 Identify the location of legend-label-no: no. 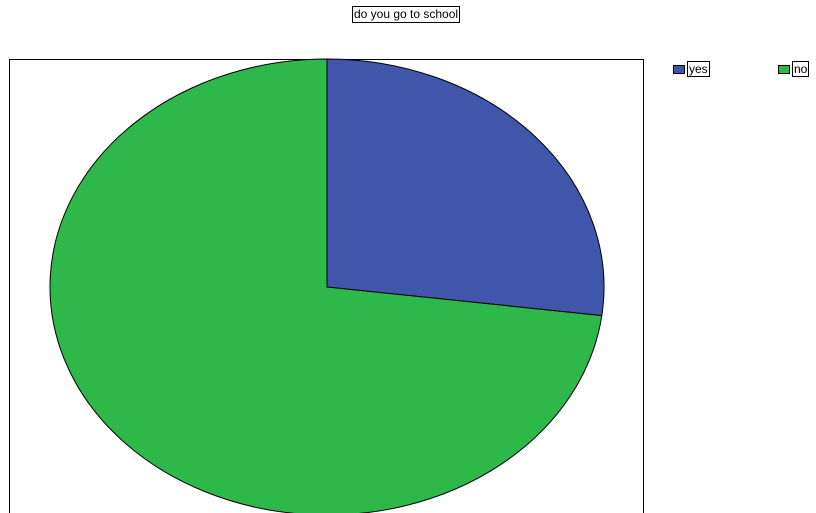
(801, 69).